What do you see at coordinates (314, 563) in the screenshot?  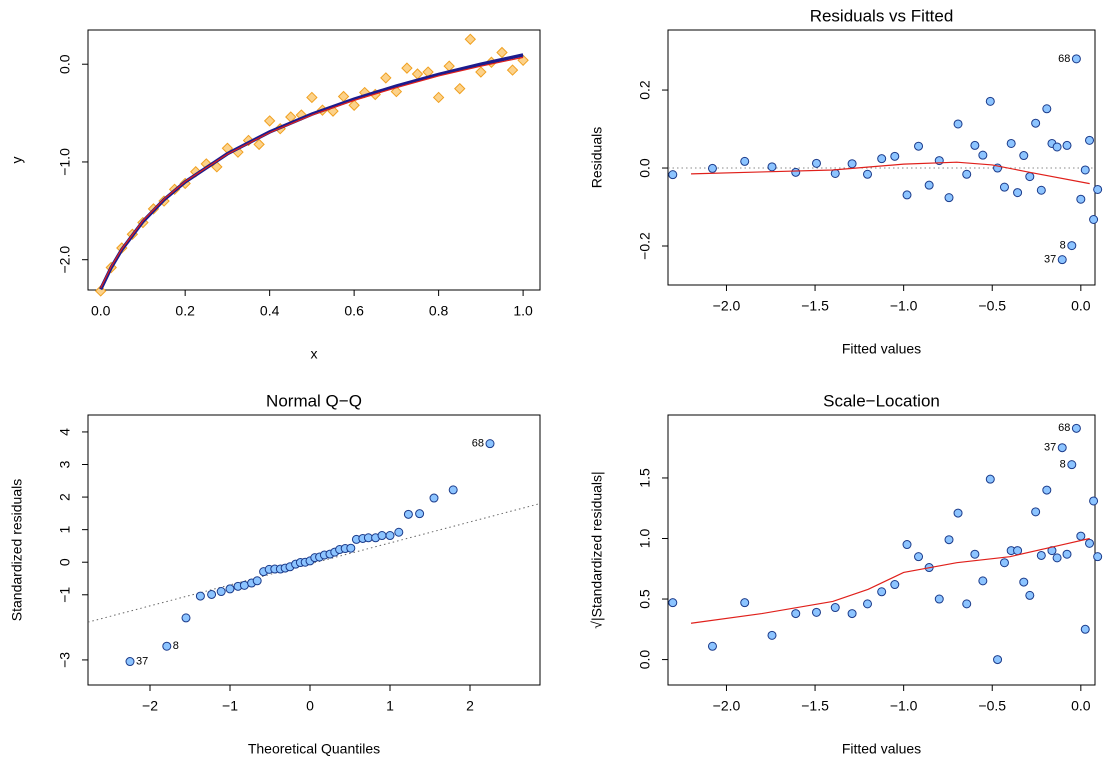 I see `reference-line` at bounding box center [314, 563].